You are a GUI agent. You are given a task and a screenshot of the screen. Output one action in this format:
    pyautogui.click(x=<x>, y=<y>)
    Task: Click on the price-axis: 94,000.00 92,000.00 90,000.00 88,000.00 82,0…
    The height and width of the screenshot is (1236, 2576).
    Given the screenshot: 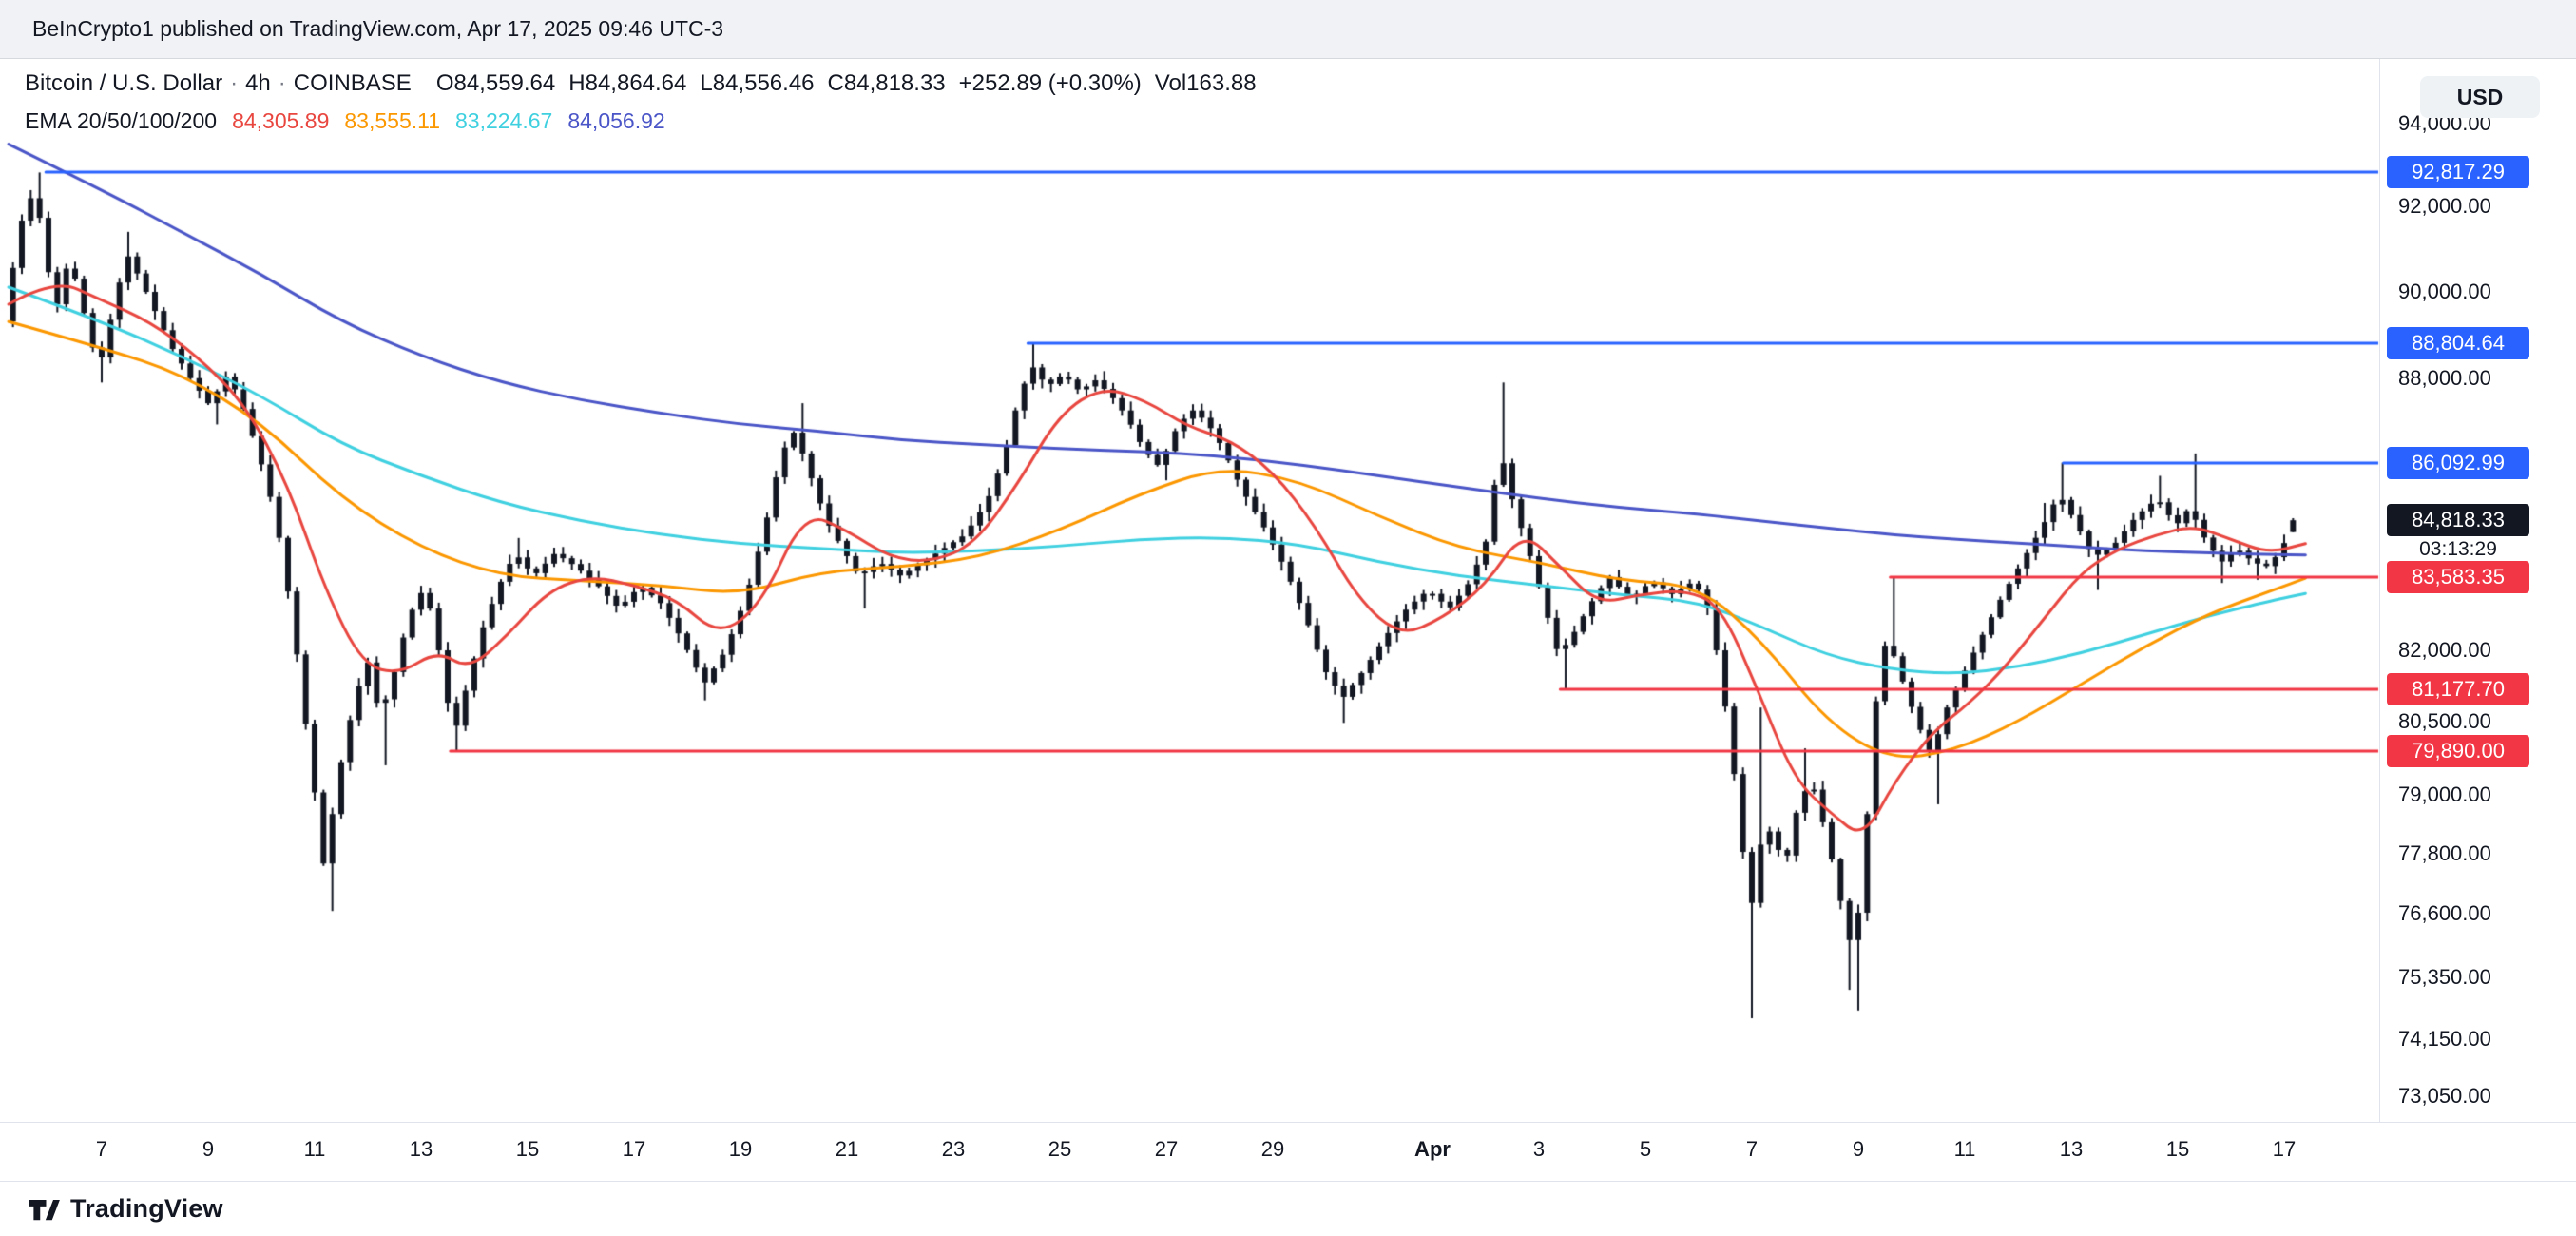 What is the action you would take?
    pyautogui.click(x=2478, y=590)
    